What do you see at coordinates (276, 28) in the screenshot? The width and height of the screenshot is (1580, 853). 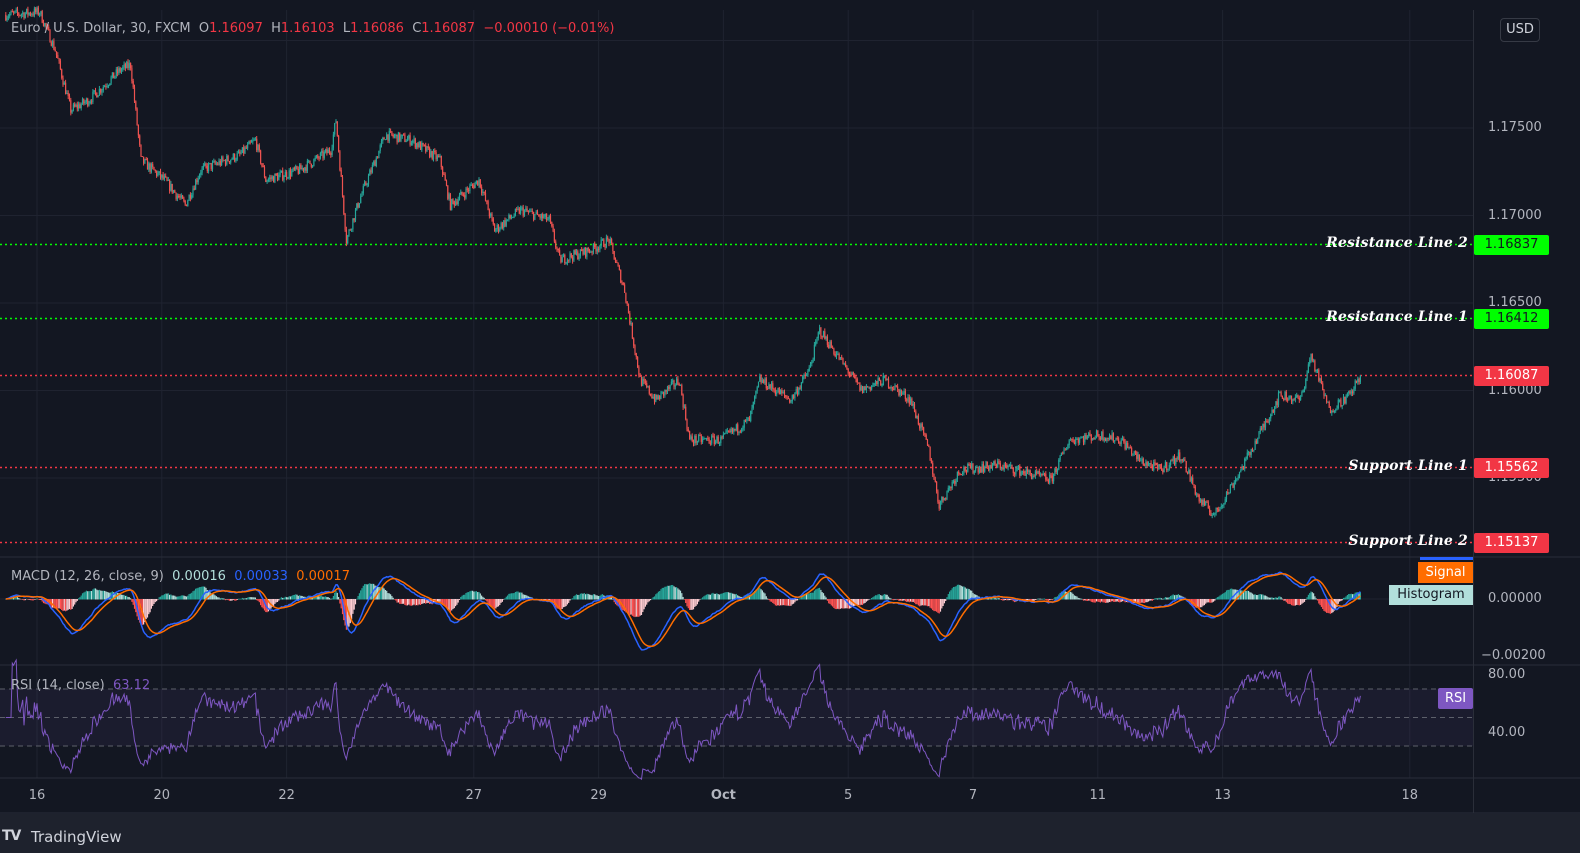 I see `high-label: H` at bounding box center [276, 28].